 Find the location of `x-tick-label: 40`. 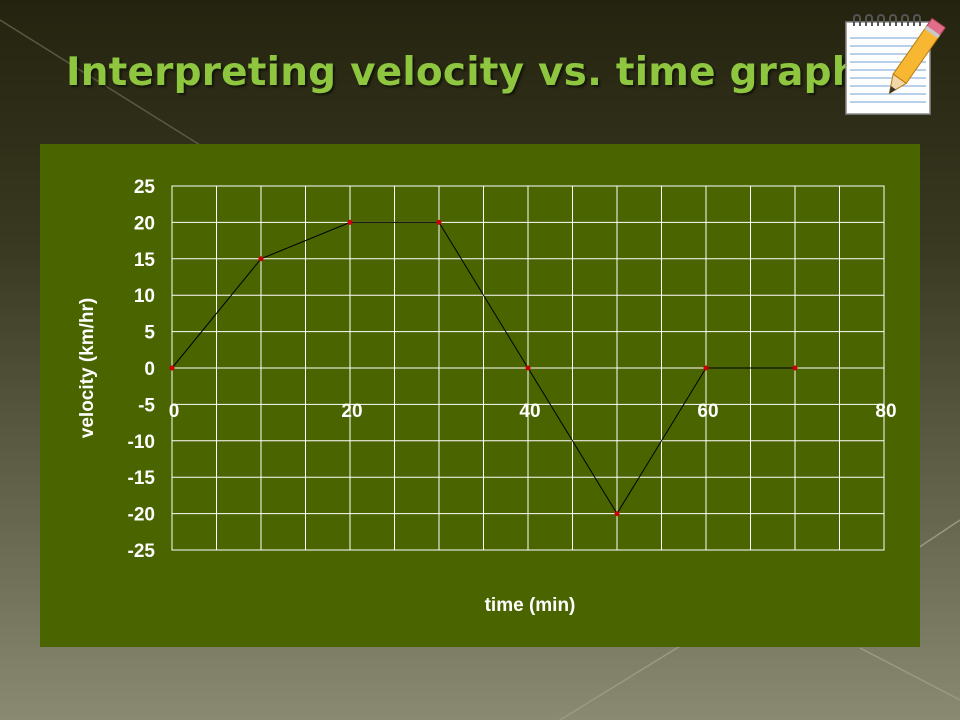

x-tick-label: 40 is located at coordinates (529, 411).